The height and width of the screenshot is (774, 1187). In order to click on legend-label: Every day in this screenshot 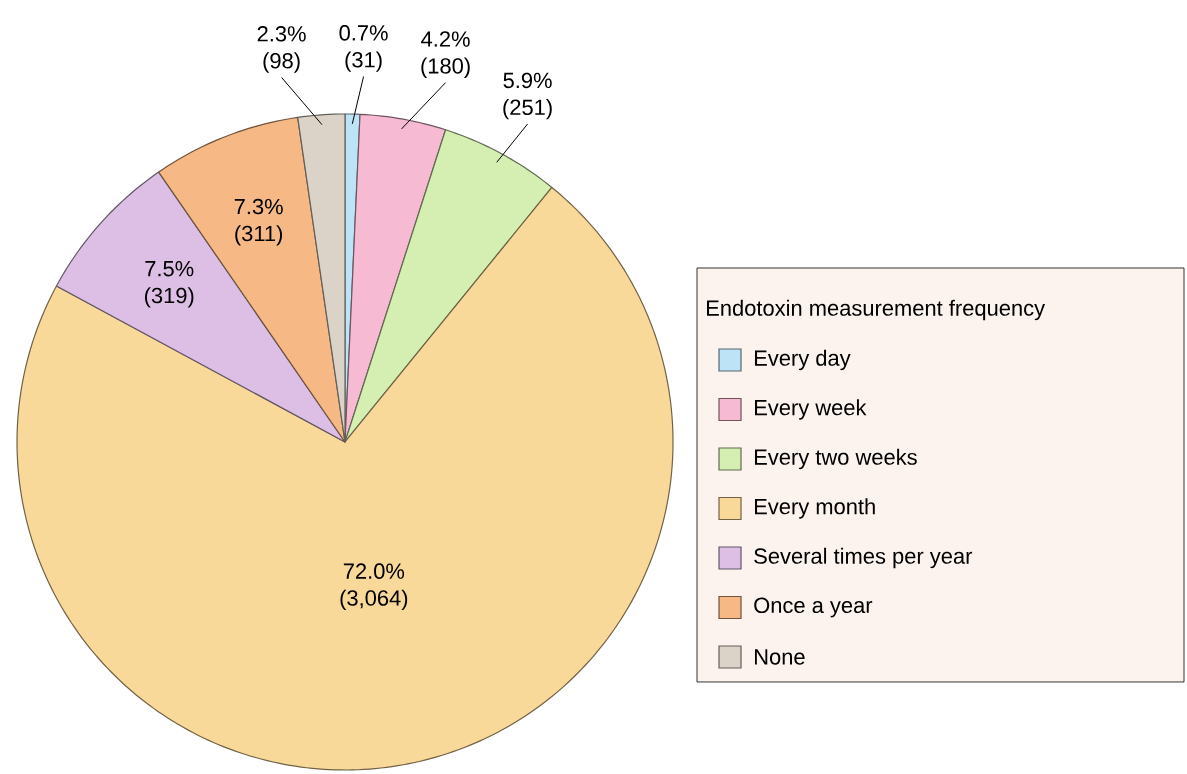, I will do `click(803, 360)`.